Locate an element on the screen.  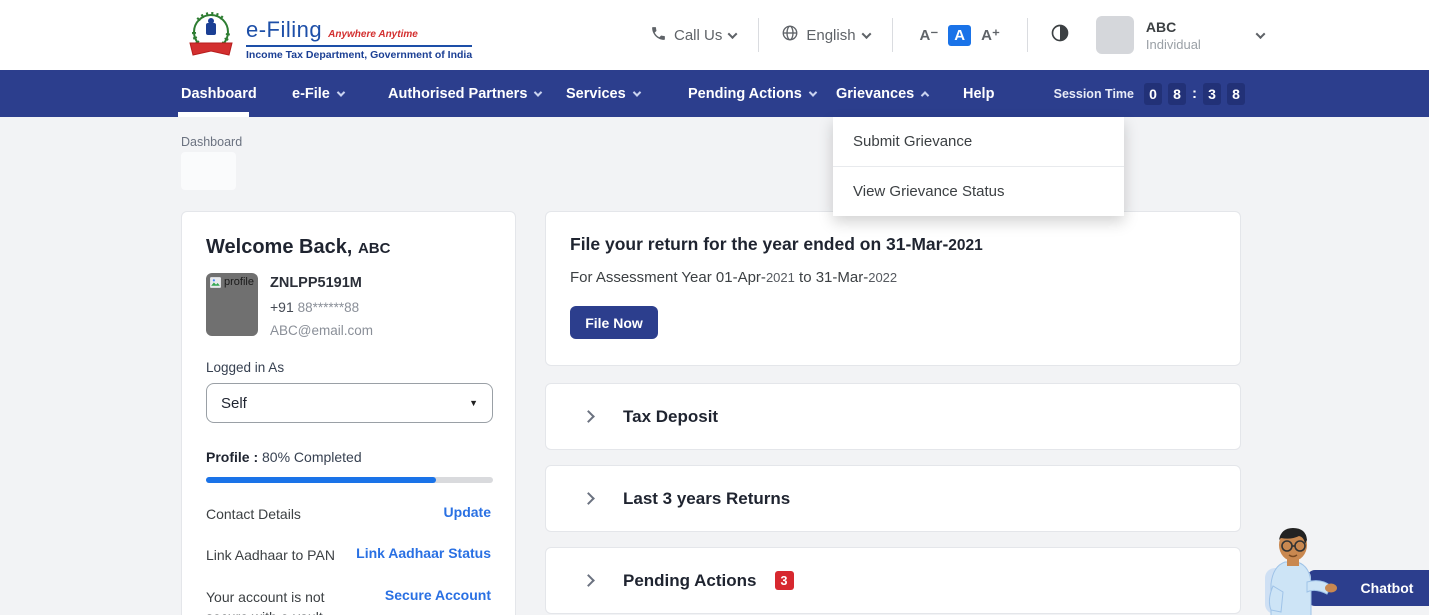
accordion-title: Last 3 years Returns is located at coordinates (707, 498).